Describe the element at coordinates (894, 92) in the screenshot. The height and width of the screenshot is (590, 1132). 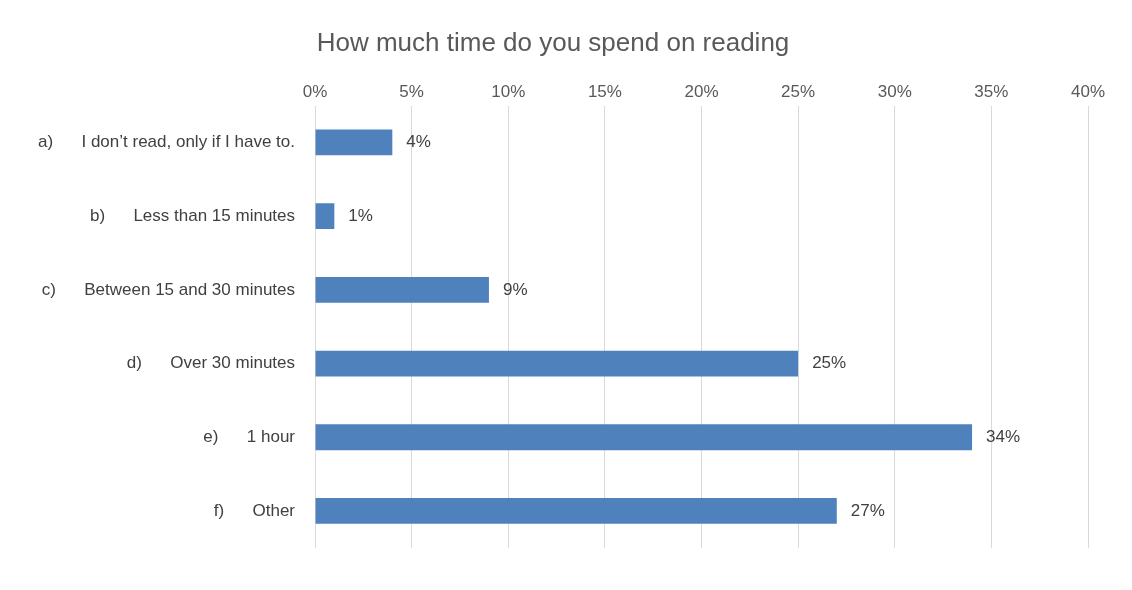
I see `x-tick-label: 30%` at that location.